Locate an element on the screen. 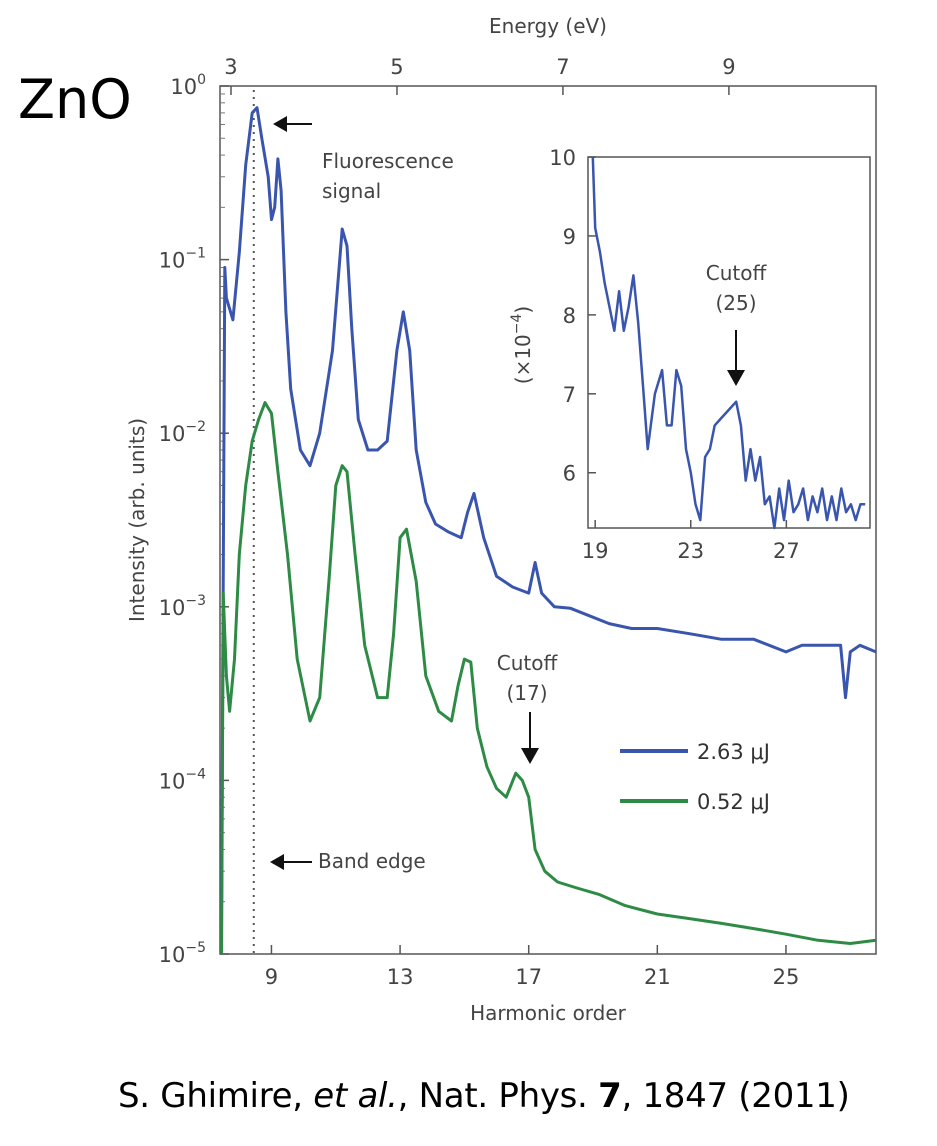  citation-rest: , 1847 (2011) is located at coordinates (735, 1096).